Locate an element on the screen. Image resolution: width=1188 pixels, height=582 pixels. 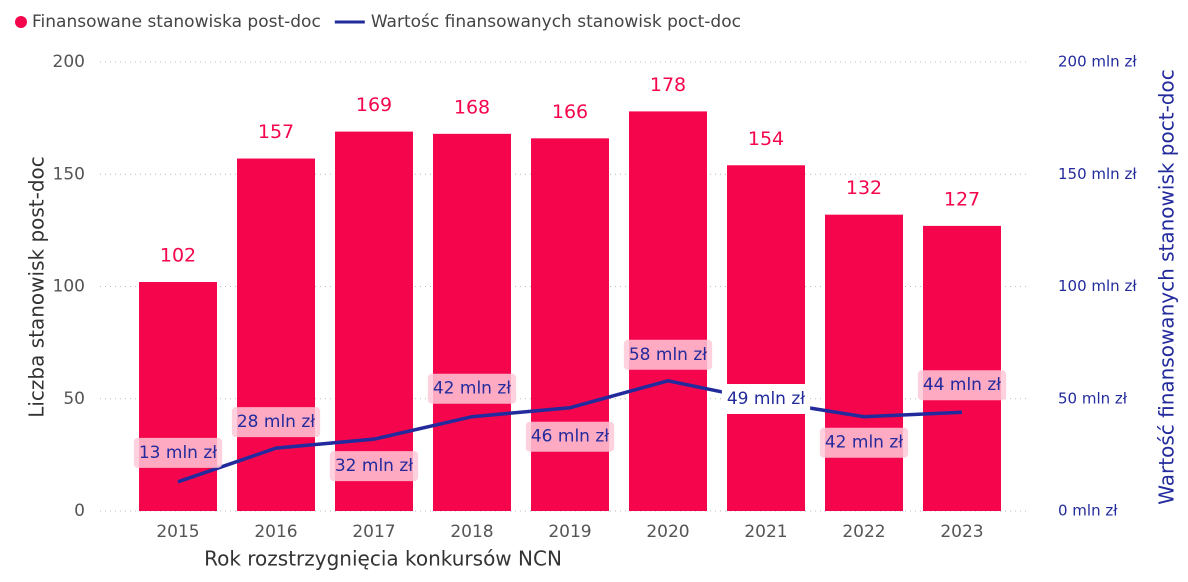
line-value-label: 44 mln zł is located at coordinates (962, 385).